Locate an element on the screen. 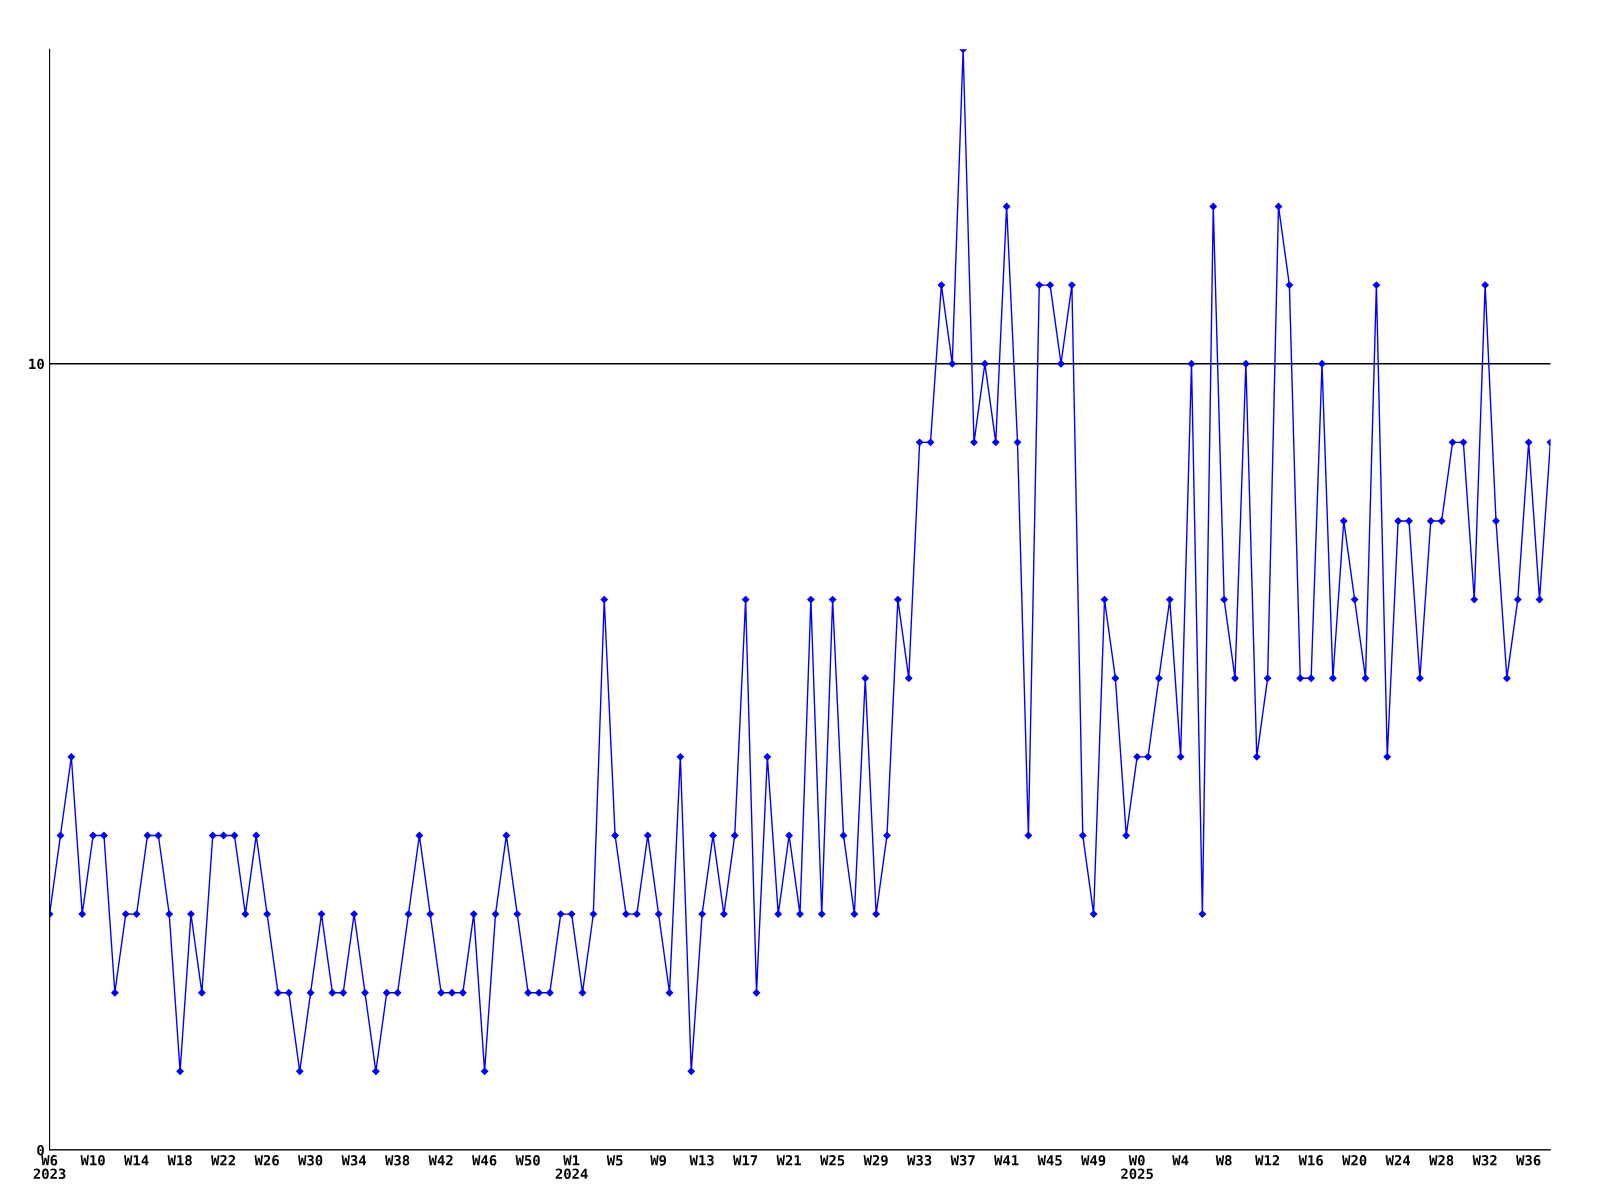  x-tick-label: W20 is located at coordinates (1354, 1160).